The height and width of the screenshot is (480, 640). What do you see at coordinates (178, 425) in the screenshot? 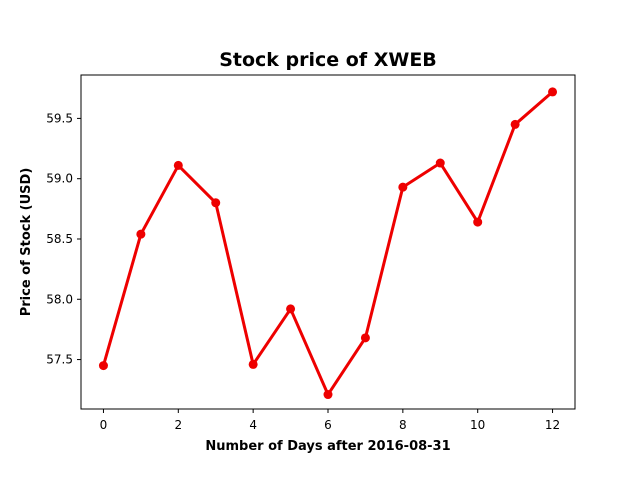
I see `x-tick-label: 2` at bounding box center [178, 425].